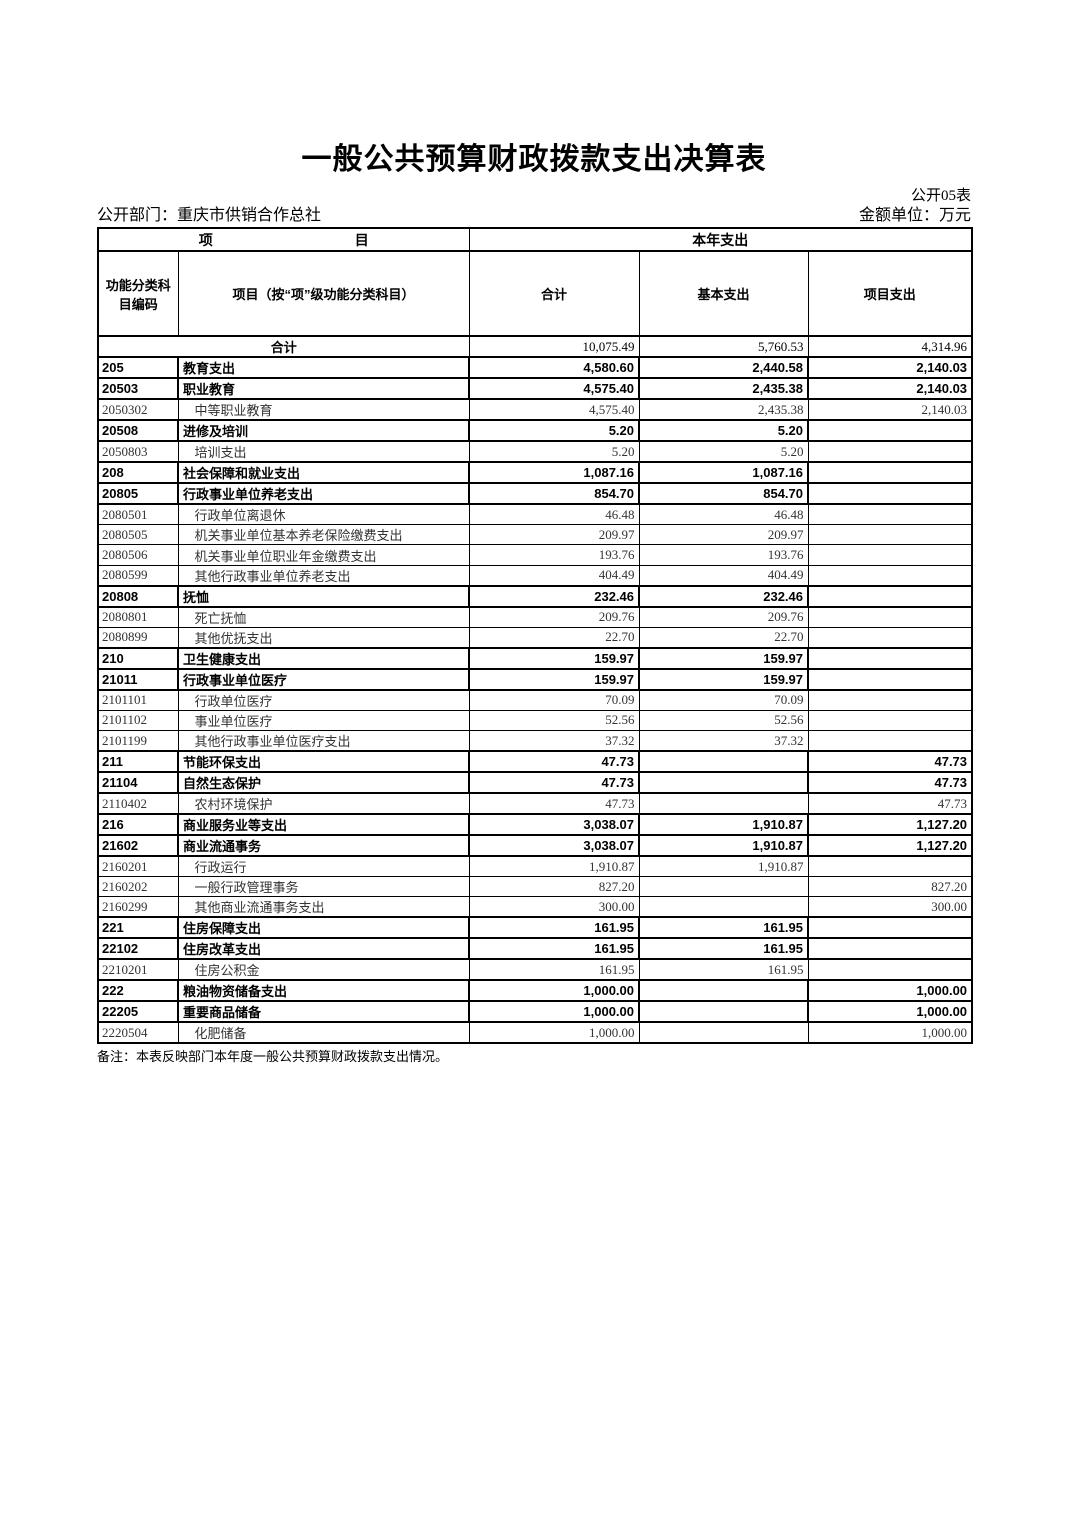 Image resolution: width=1074 pixels, height=1520 pixels. What do you see at coordinates (138, 1012) in the screenshot?
I see `row-code-cell: 22205` at bounding box center [138, 1012].